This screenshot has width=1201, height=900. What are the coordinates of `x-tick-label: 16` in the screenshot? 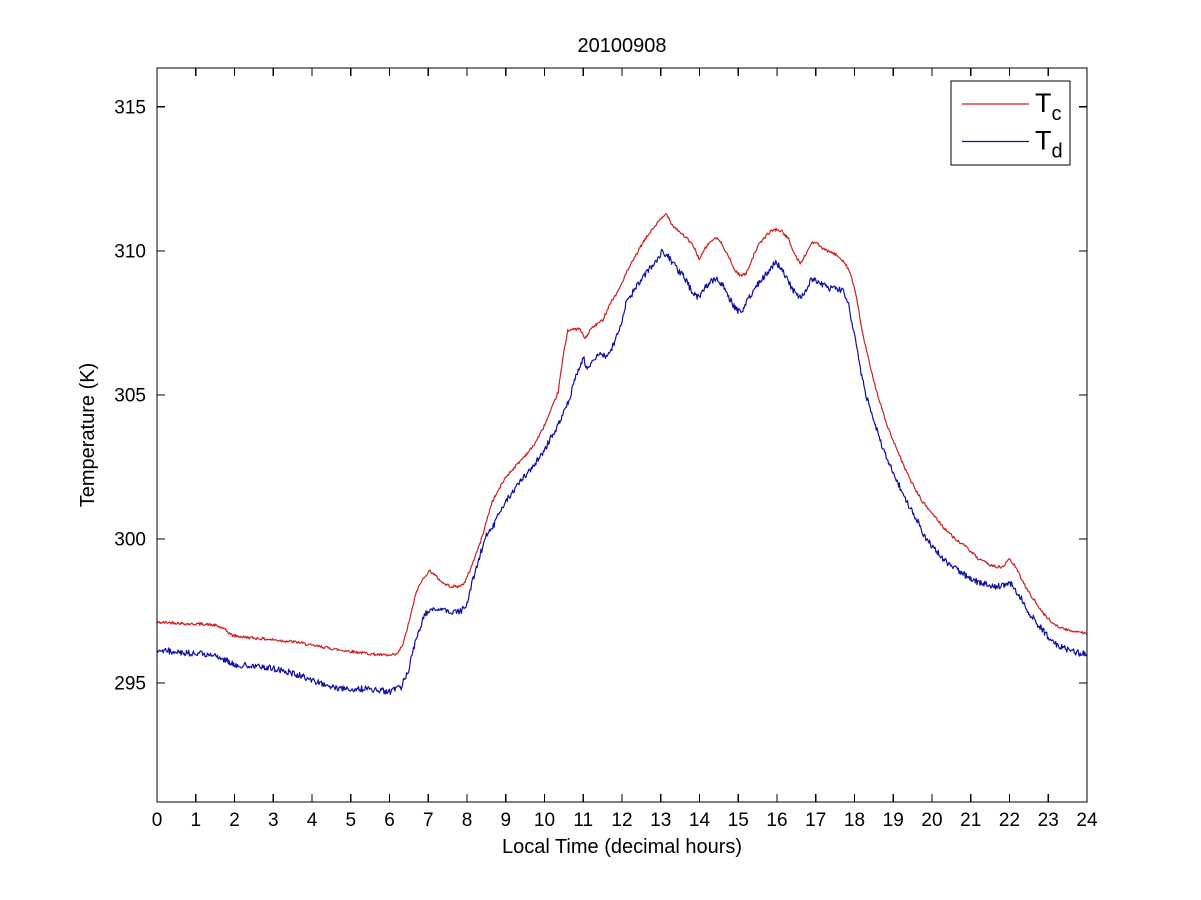 It's located at (776, 820).